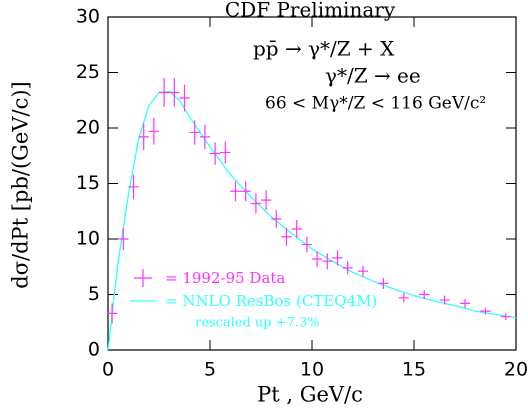 The height and width of the screenshot is (415, 528). I want to click on chart-title: CDF Preliminary, so click(310, 11).